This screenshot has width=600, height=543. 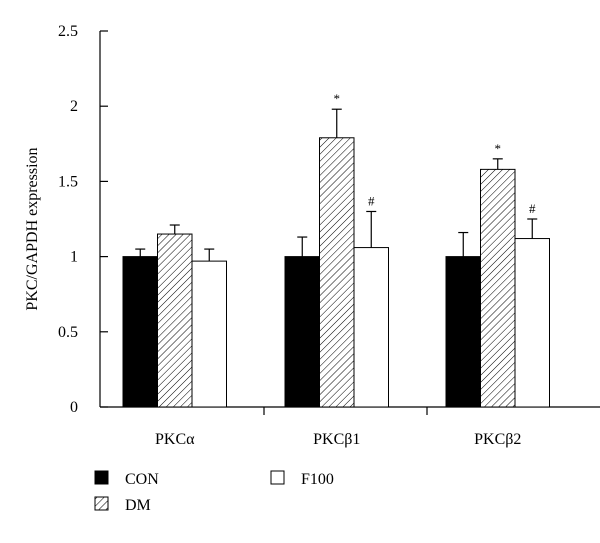 What do you see at coordinates (142, 479) in the screenshot?
I see `legend-label-con: CON` at bounding box center [142, 479].